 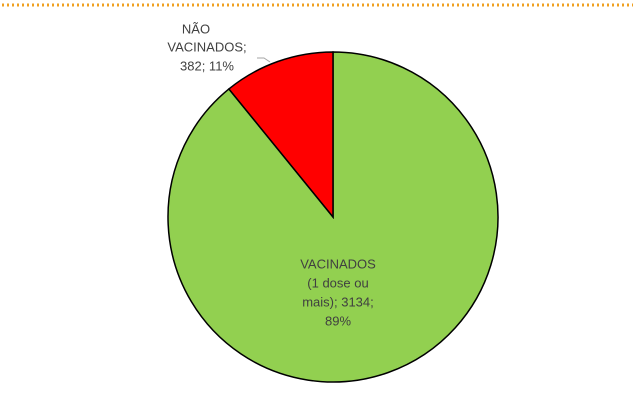 I want to click on data-label: 382; 11%, so click(x=207, y=65).